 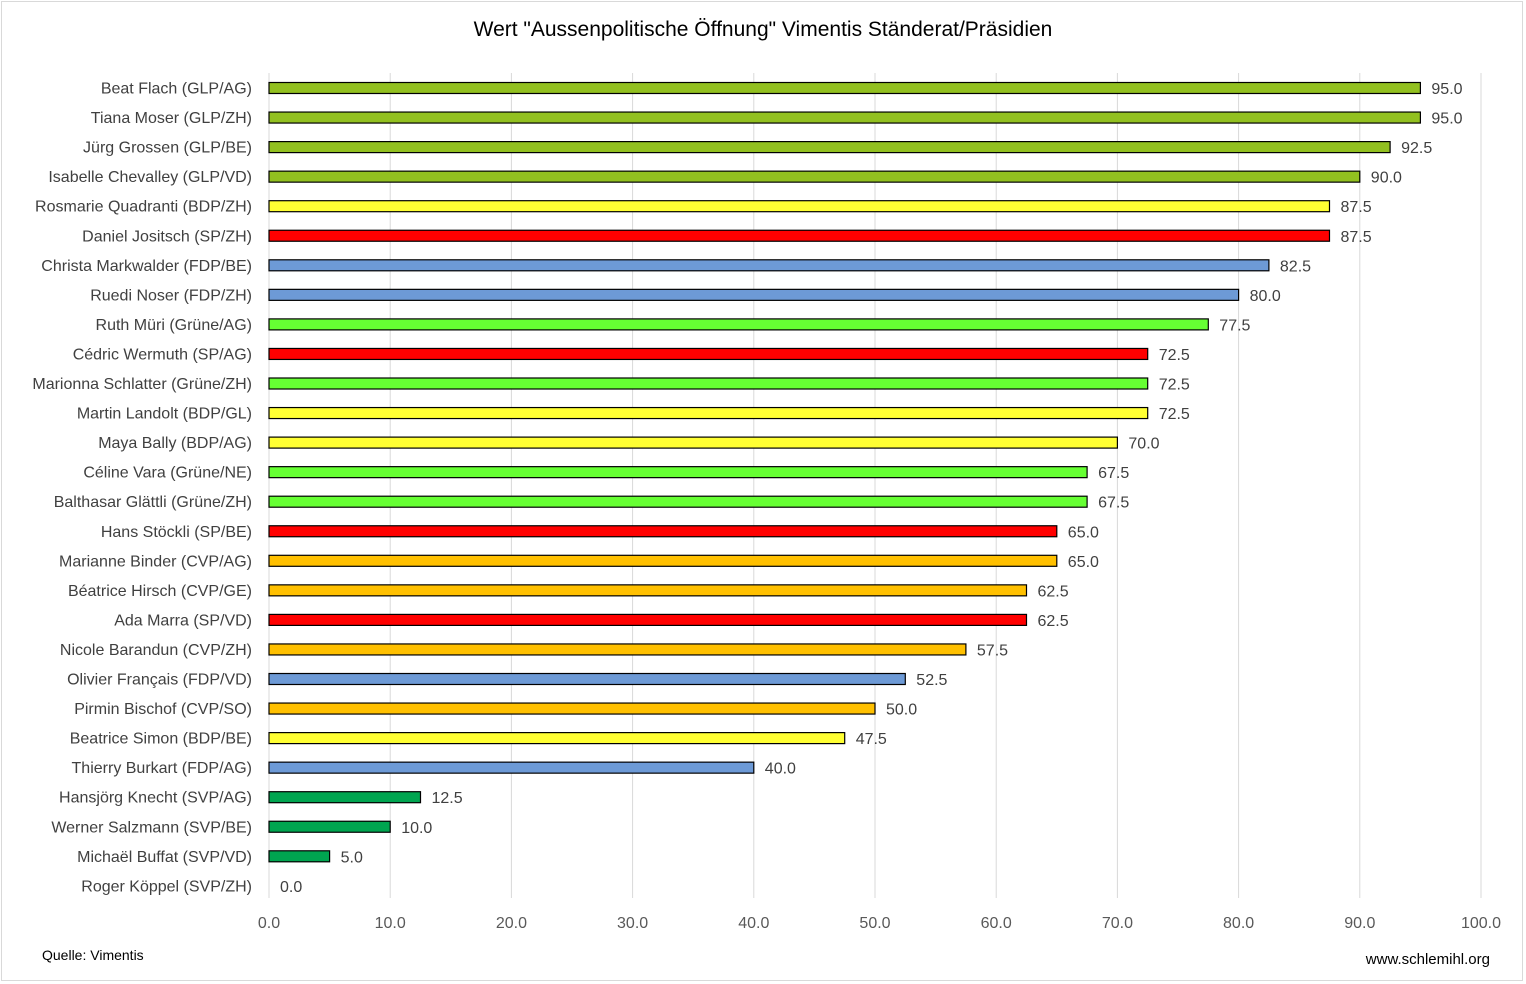 I want to click on category-label: Marionna Schlatter (Grüne/ZH), so click(x=142, y=384).